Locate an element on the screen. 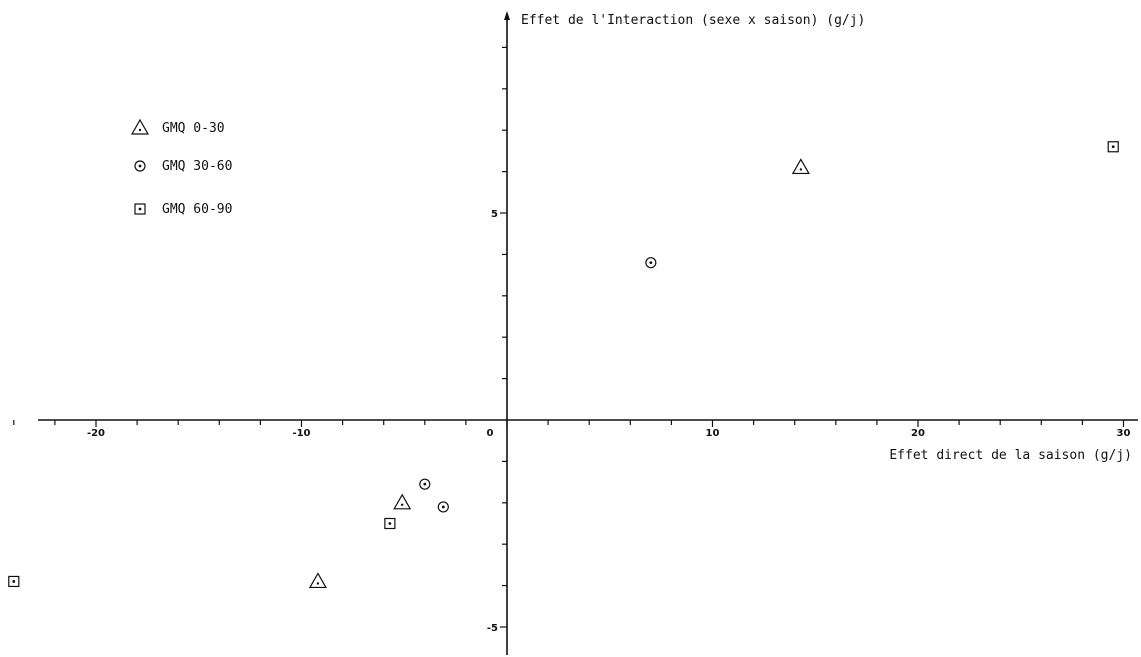  legend: GMQ 0-30 GMQ 30-60 GMQ 60-90 is located at coordinates (181, 167).